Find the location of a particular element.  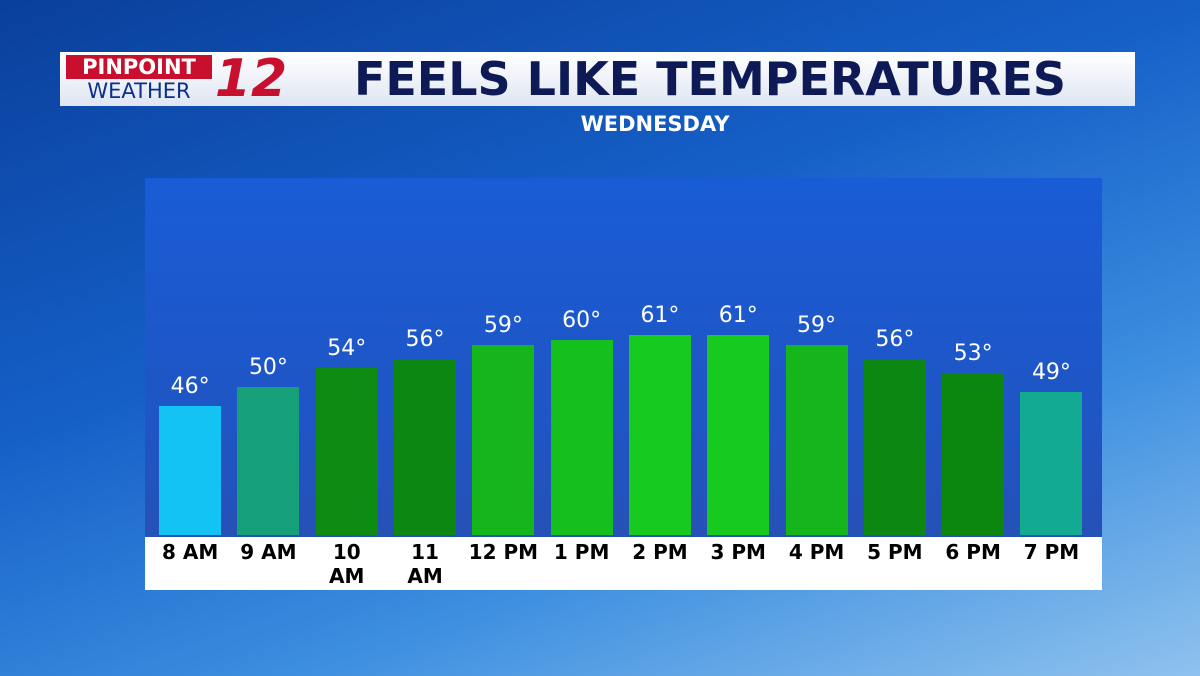

logo-text: PINPOINT is located at coordinates (139, 67).